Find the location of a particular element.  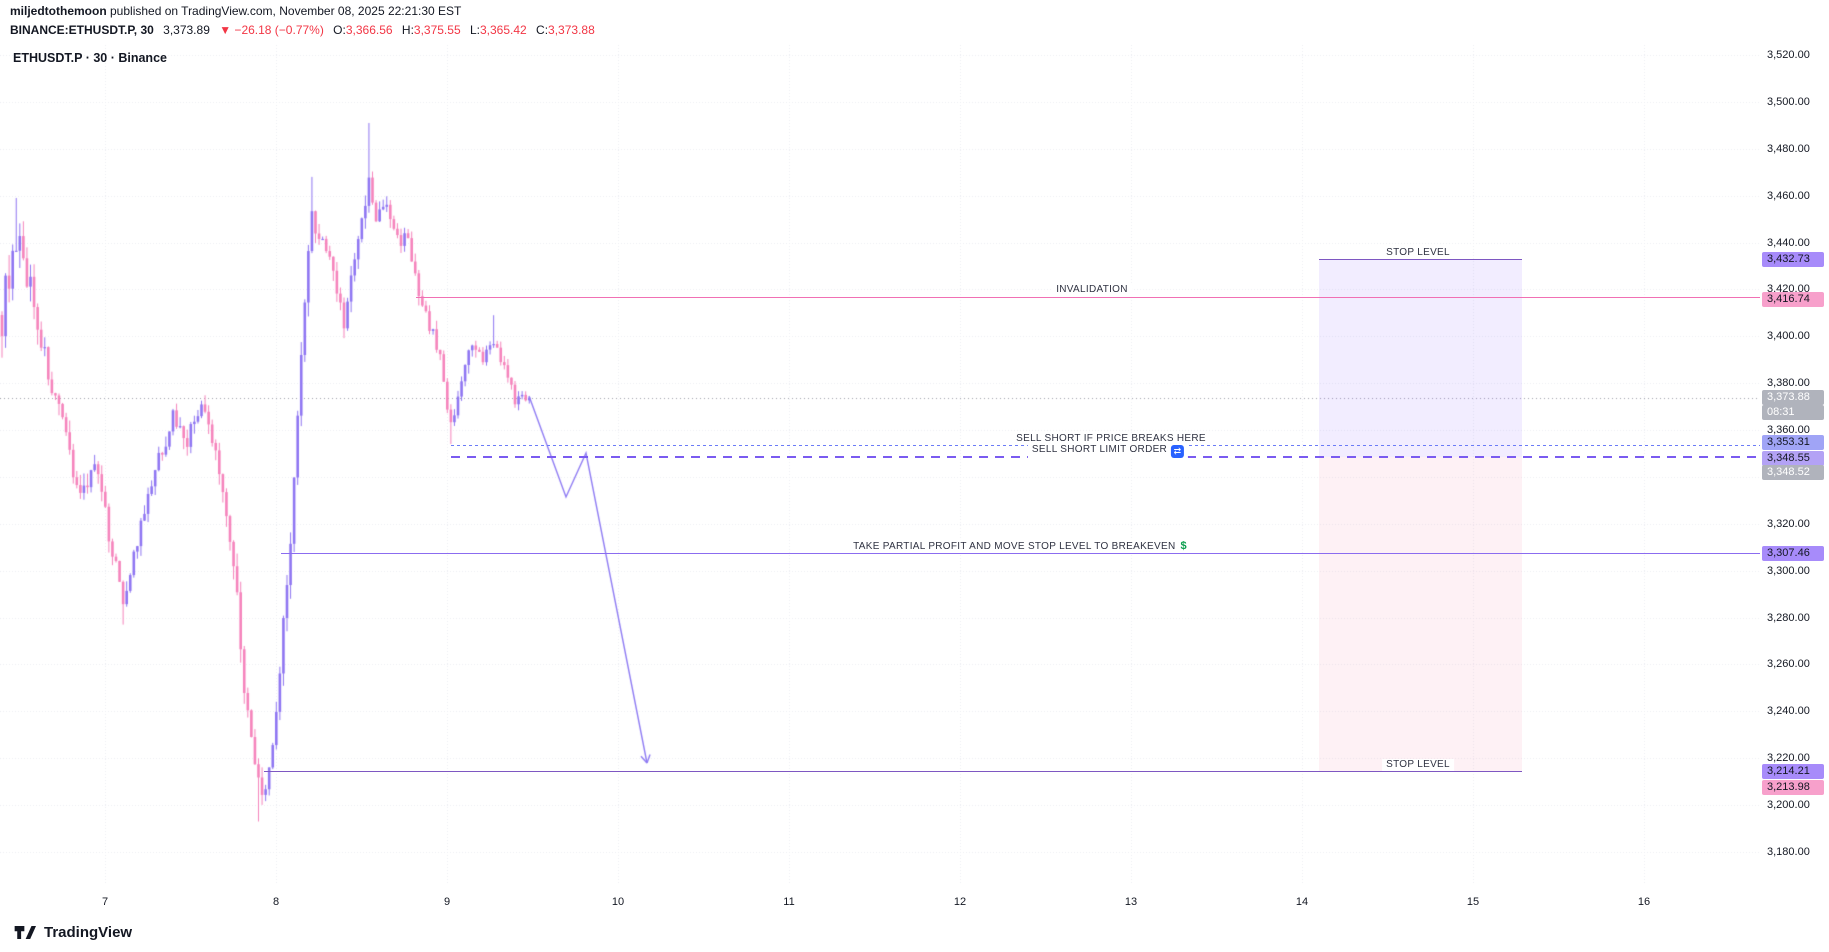

sell-short-limit-label: SELL SHORT LIMIT ORDER ⇄ is located at coordinates (1108, 450).